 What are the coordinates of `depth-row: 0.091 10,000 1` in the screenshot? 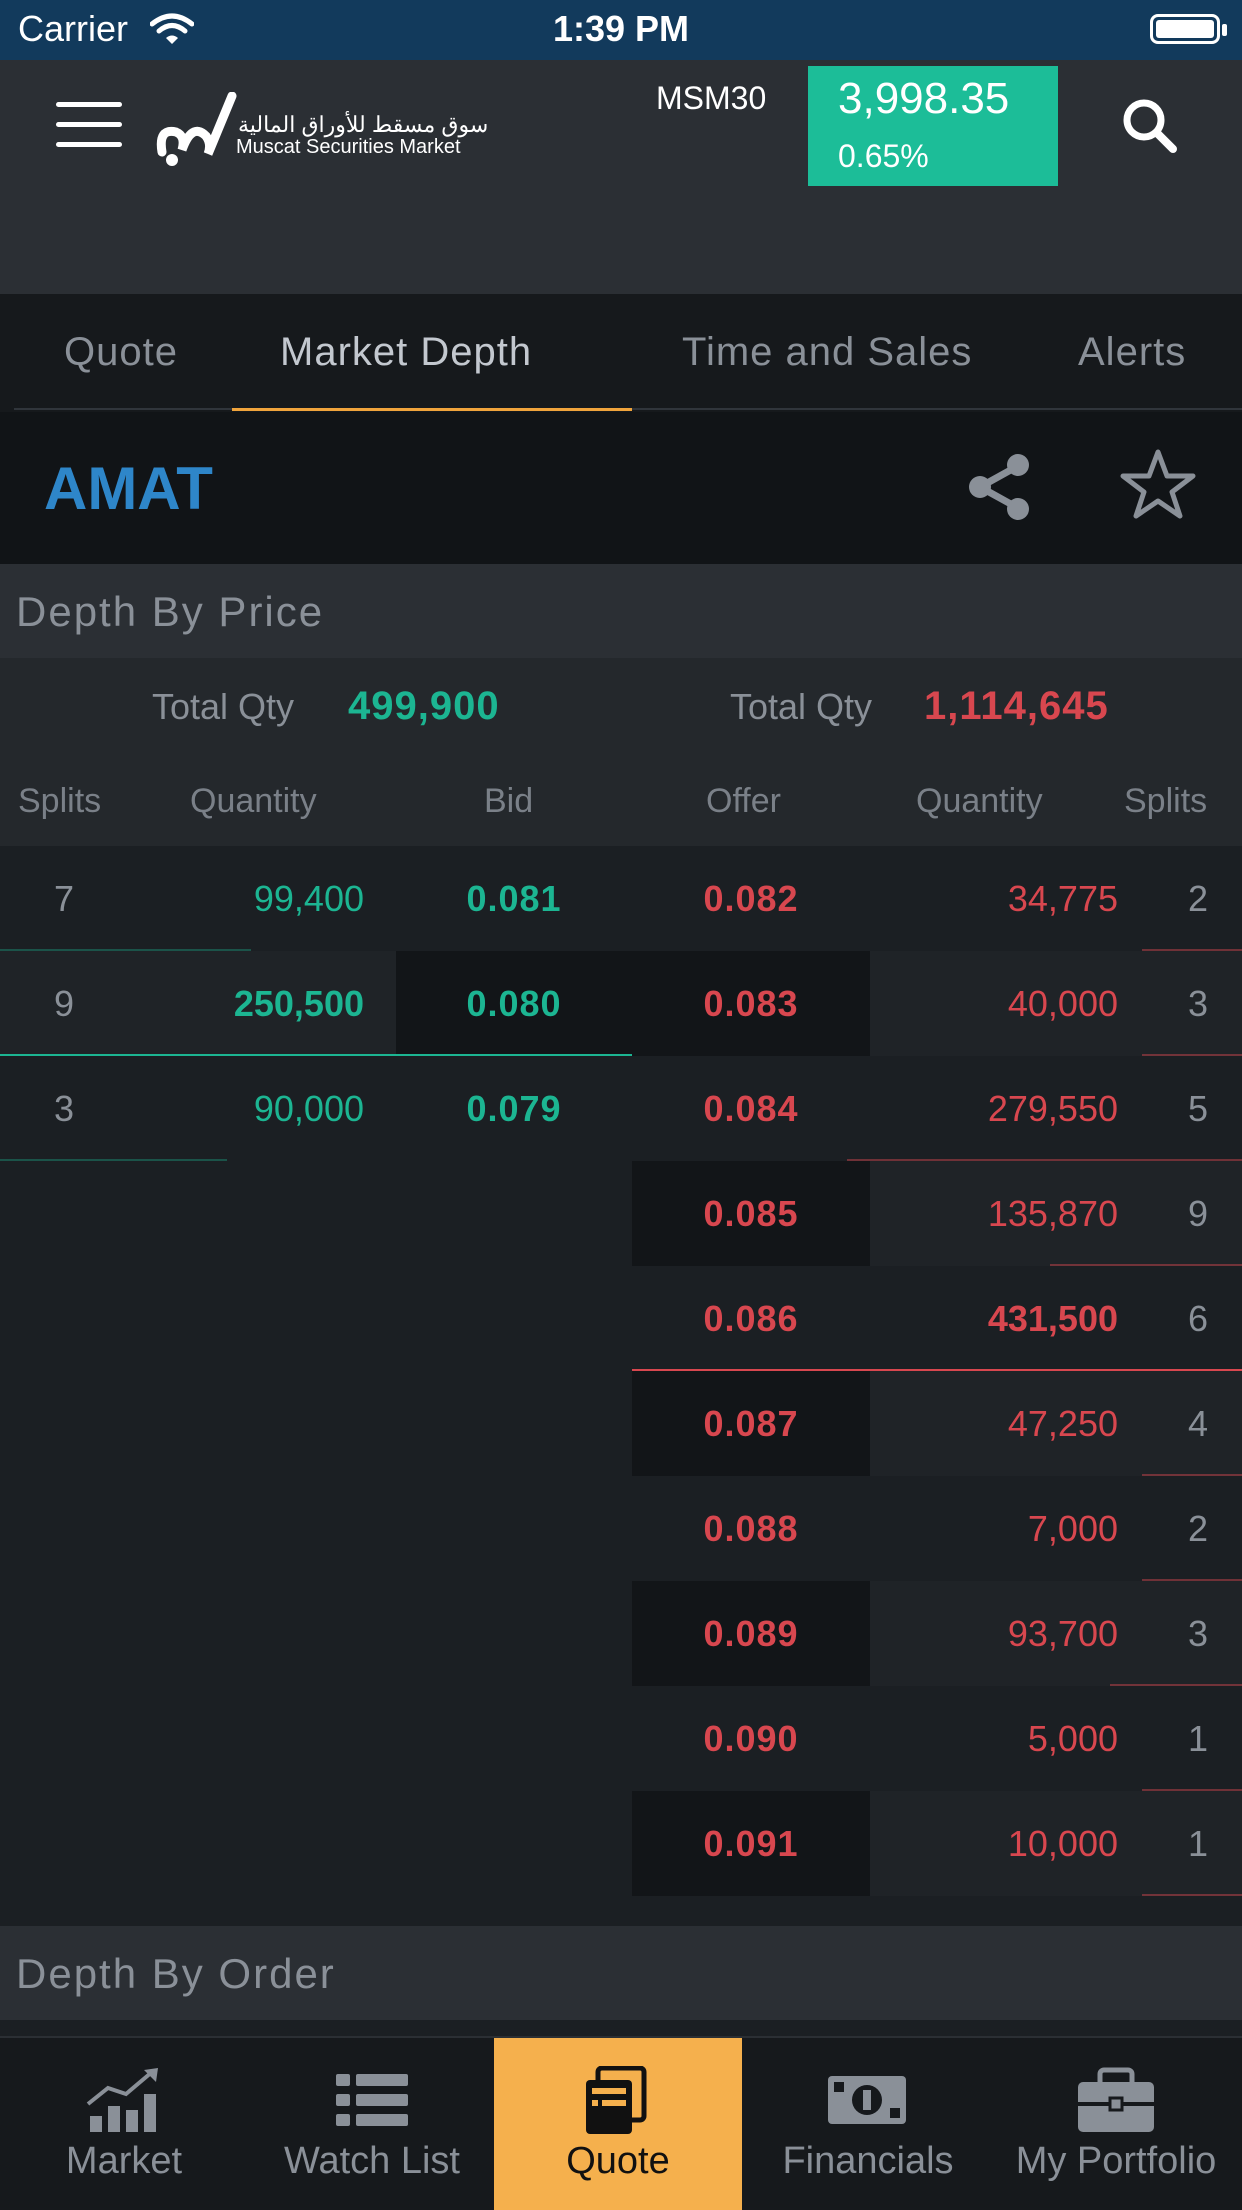 It's located at (621, 1843).